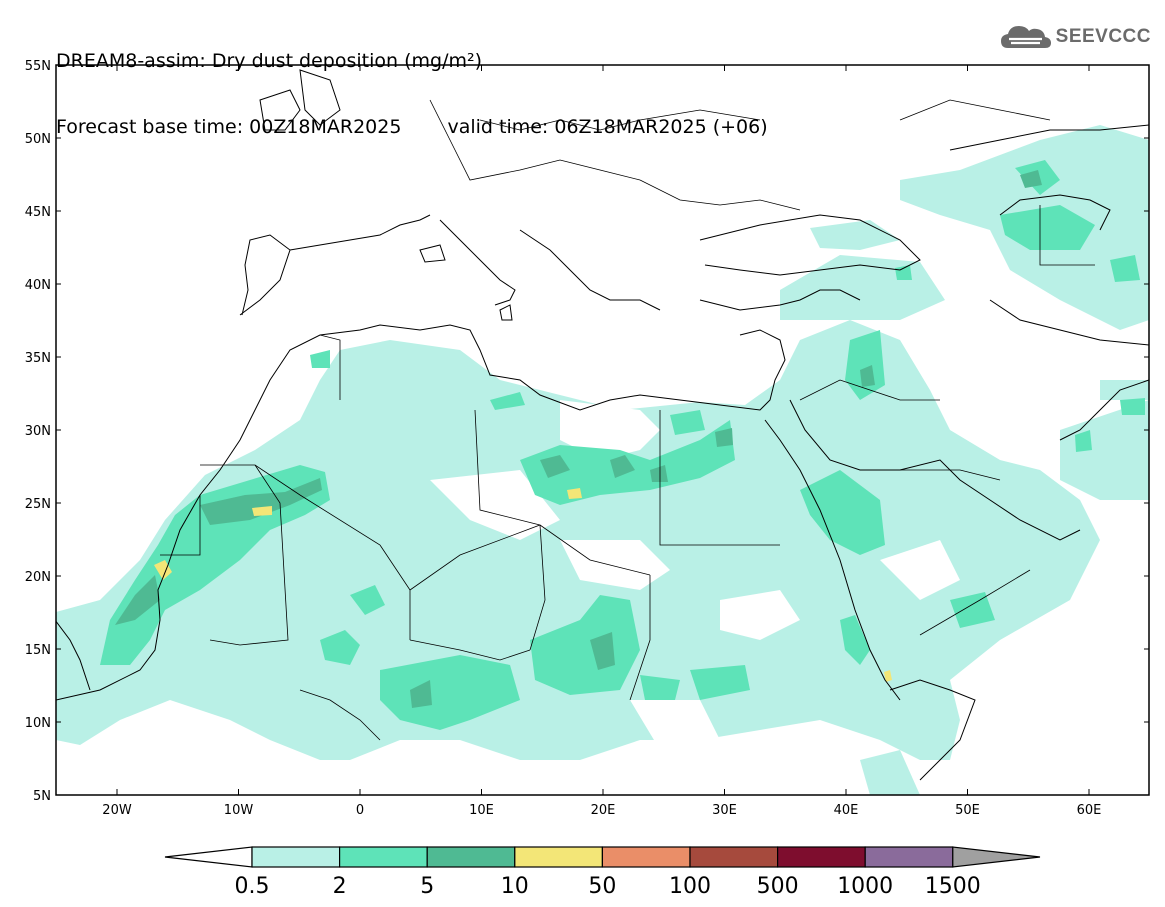 The width and height of the screenshot is (1165, 907). What do you see at coordinates (865, 886) in the screenshot?
I see `colorbar-label: 1000` at bounding box center [865, 886].